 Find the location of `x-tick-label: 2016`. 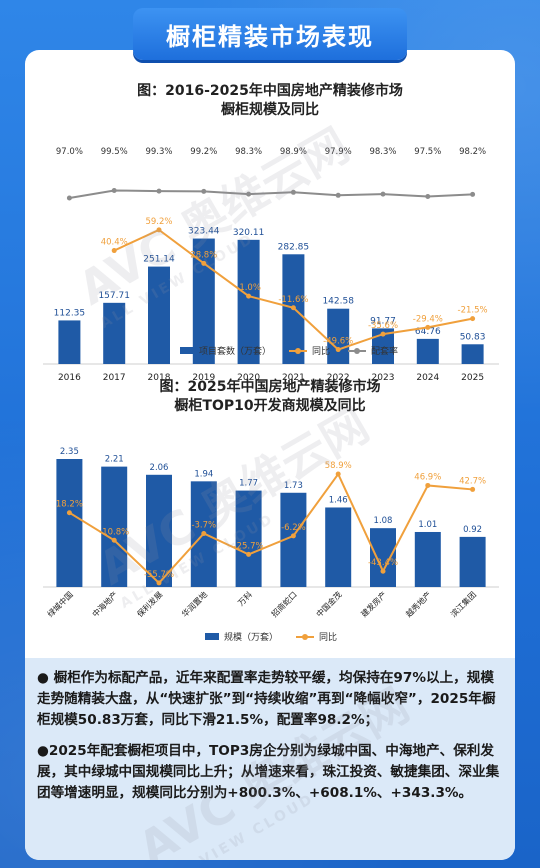

x-tick-label: 2016 is located at coordinates (69, 378).